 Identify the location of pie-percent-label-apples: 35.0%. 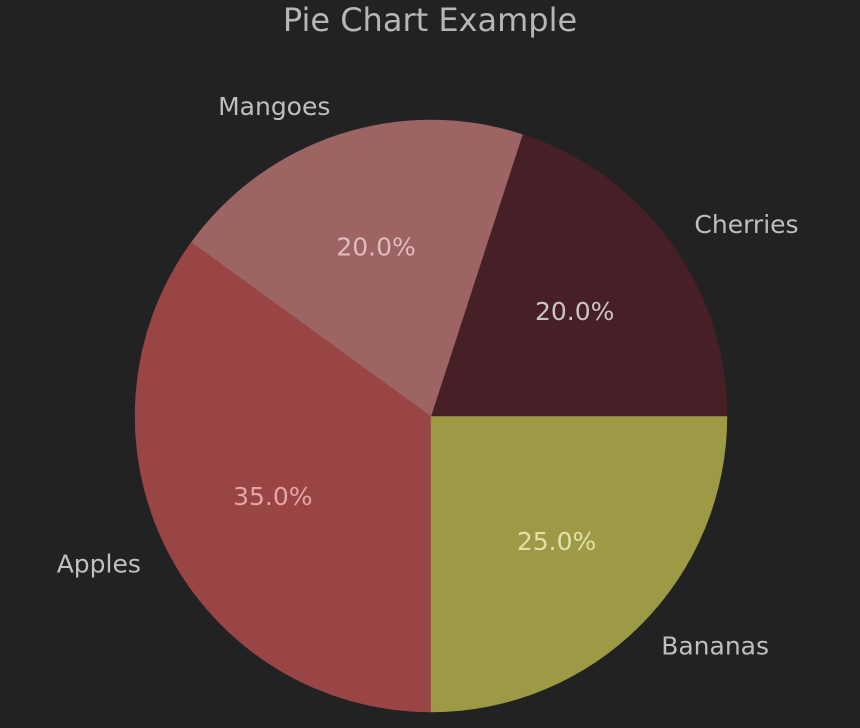
(272, 496).